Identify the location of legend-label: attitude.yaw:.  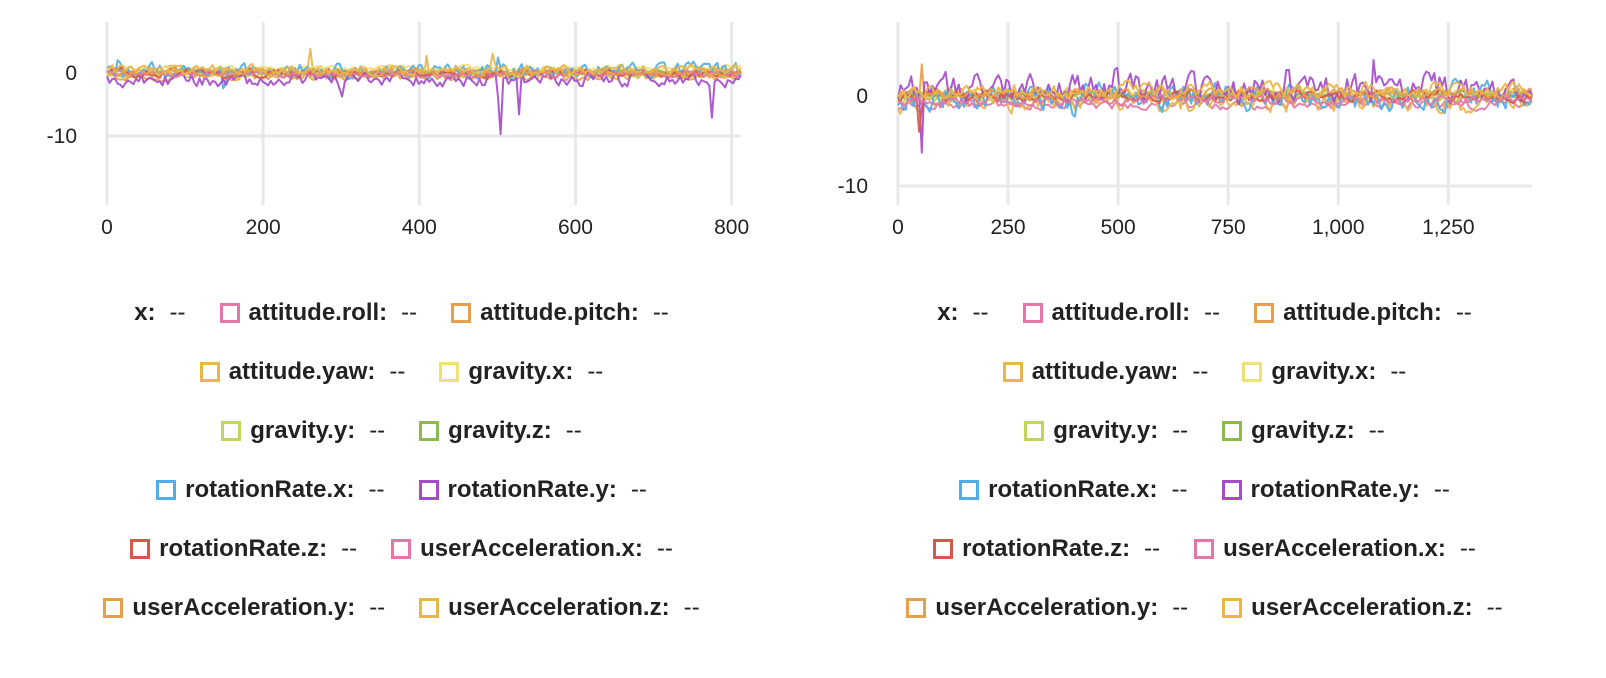
(1105, 371).